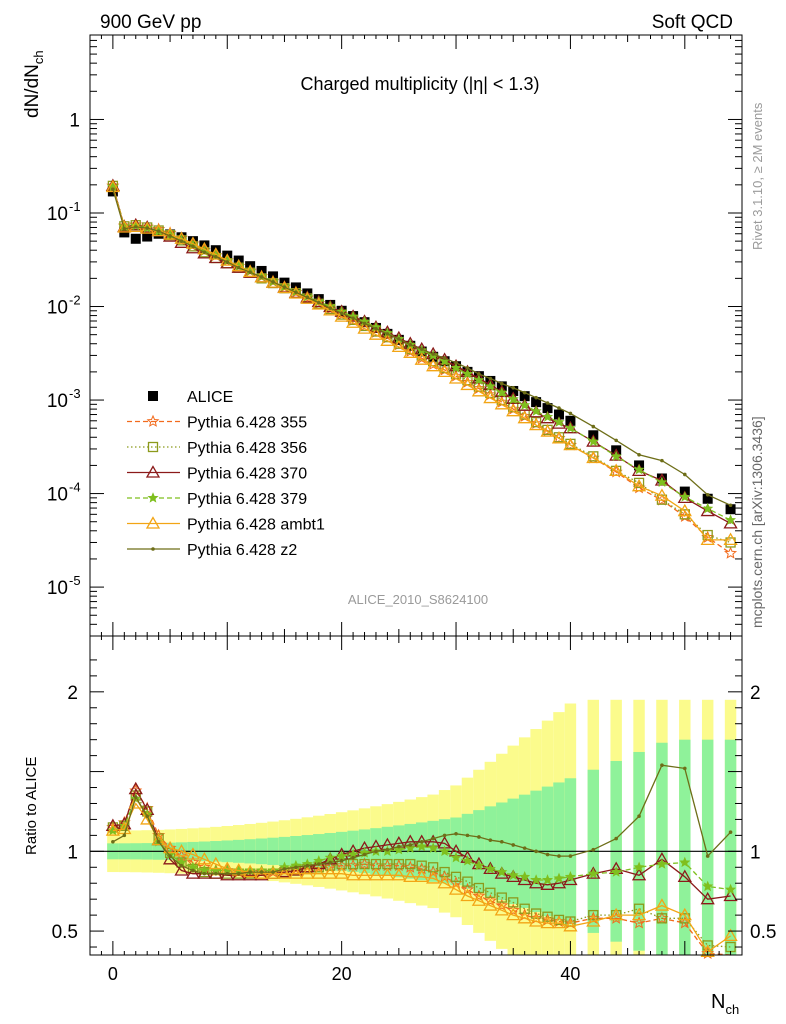 Image resolution: width=786 pixels, height=1024 pixels. What do you see at coordinates (217, 448) in the screenshot?
I see `legend-item-pythia-6-428-356: Pythia 6.428 356` at bounding box center [217, 448].